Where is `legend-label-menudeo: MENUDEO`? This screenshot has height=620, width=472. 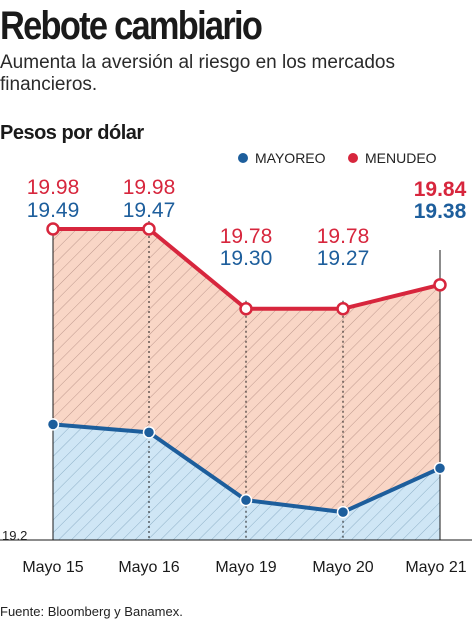 legend-label-menudeo: MENUDEO is located at coordinates (401, 158).